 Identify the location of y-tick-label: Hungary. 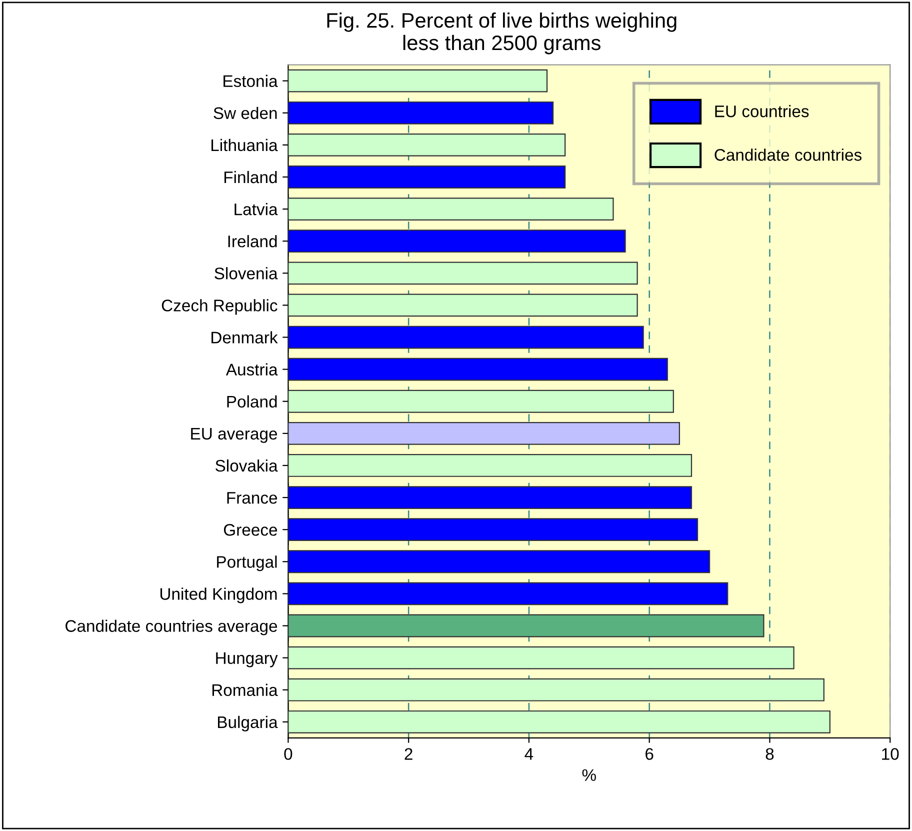
(247, 660).